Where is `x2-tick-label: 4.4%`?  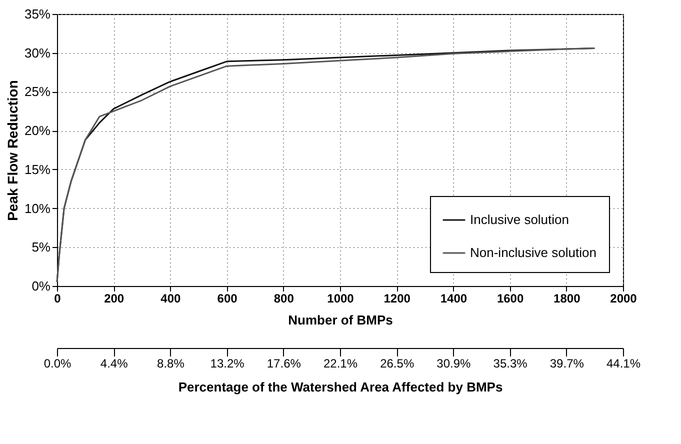 x2-tick-label: 4.4% is located at coordinates (114, 363).